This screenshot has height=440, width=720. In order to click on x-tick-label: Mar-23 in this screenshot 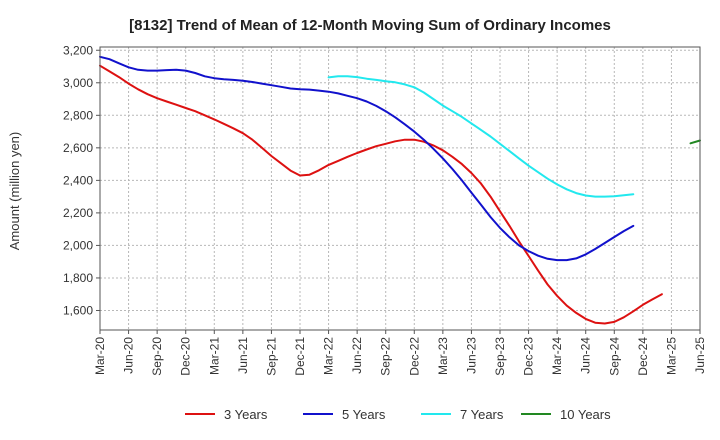, I will do `click(443, 356)`.